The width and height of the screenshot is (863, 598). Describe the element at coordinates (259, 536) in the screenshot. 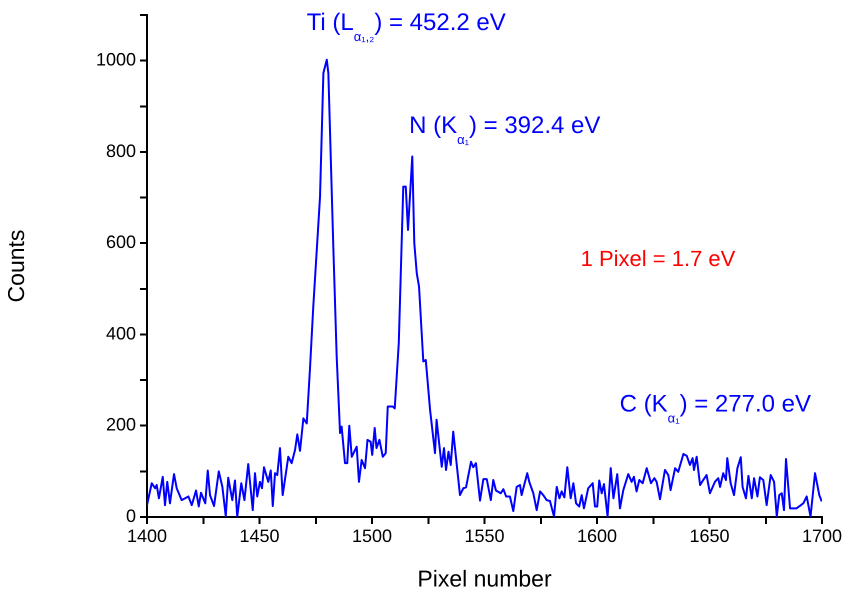

I see `x-tick-label: 1450` at that location.